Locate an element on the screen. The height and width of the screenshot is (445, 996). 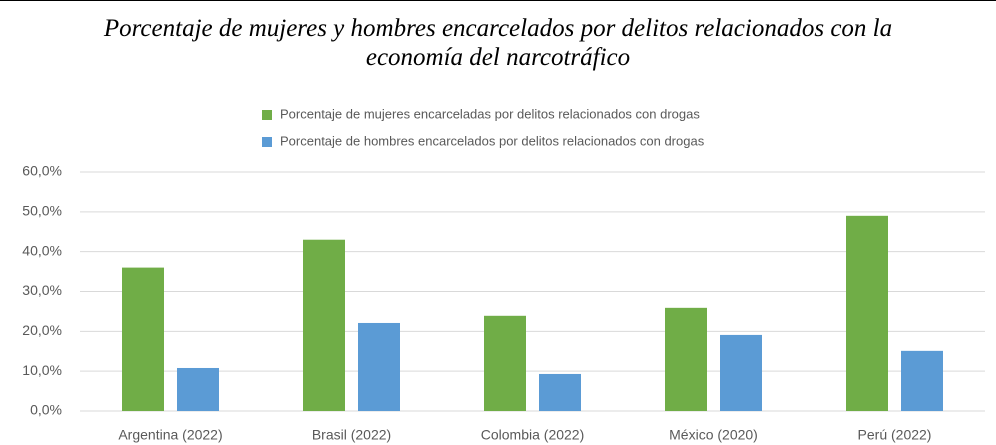
y-tick-label: 30,0% is located at coordinates (42, 290).